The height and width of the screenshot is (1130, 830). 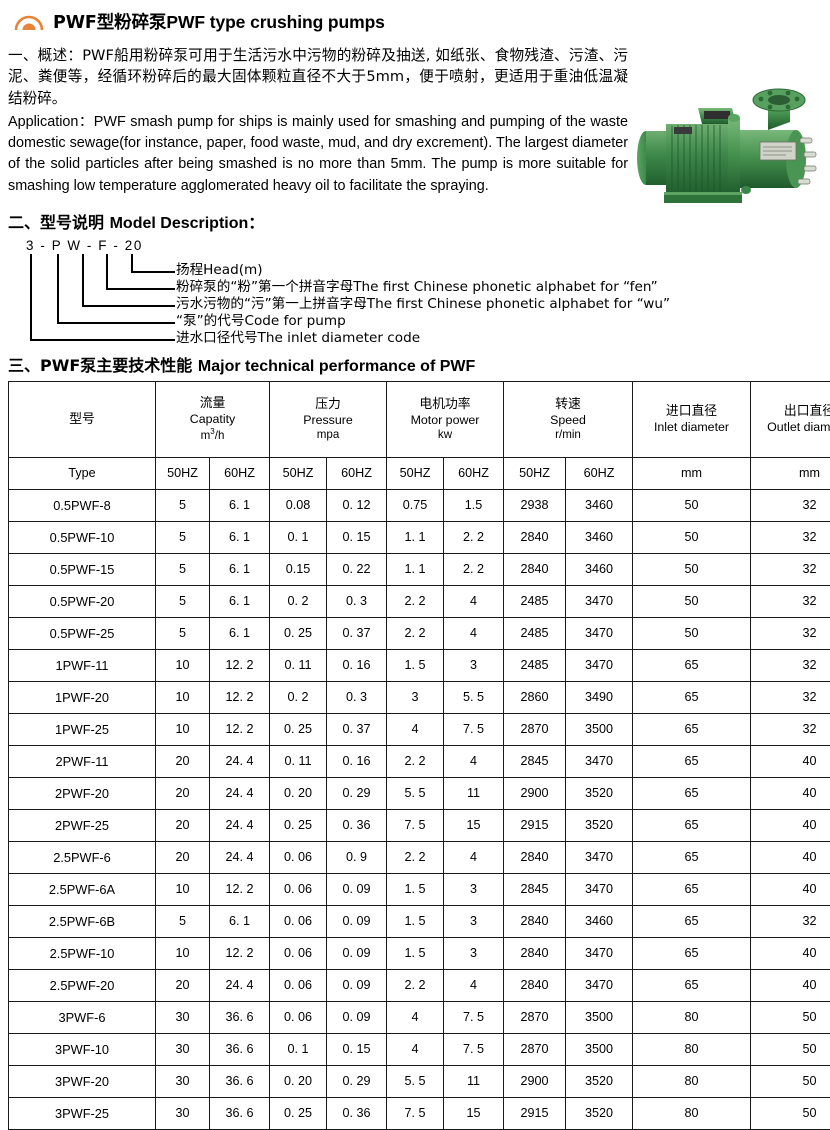 What do you see at coordinates (357, 698) in the screenshot?
I see `cell-value: 0. 3` at bounding box center [357, 698].